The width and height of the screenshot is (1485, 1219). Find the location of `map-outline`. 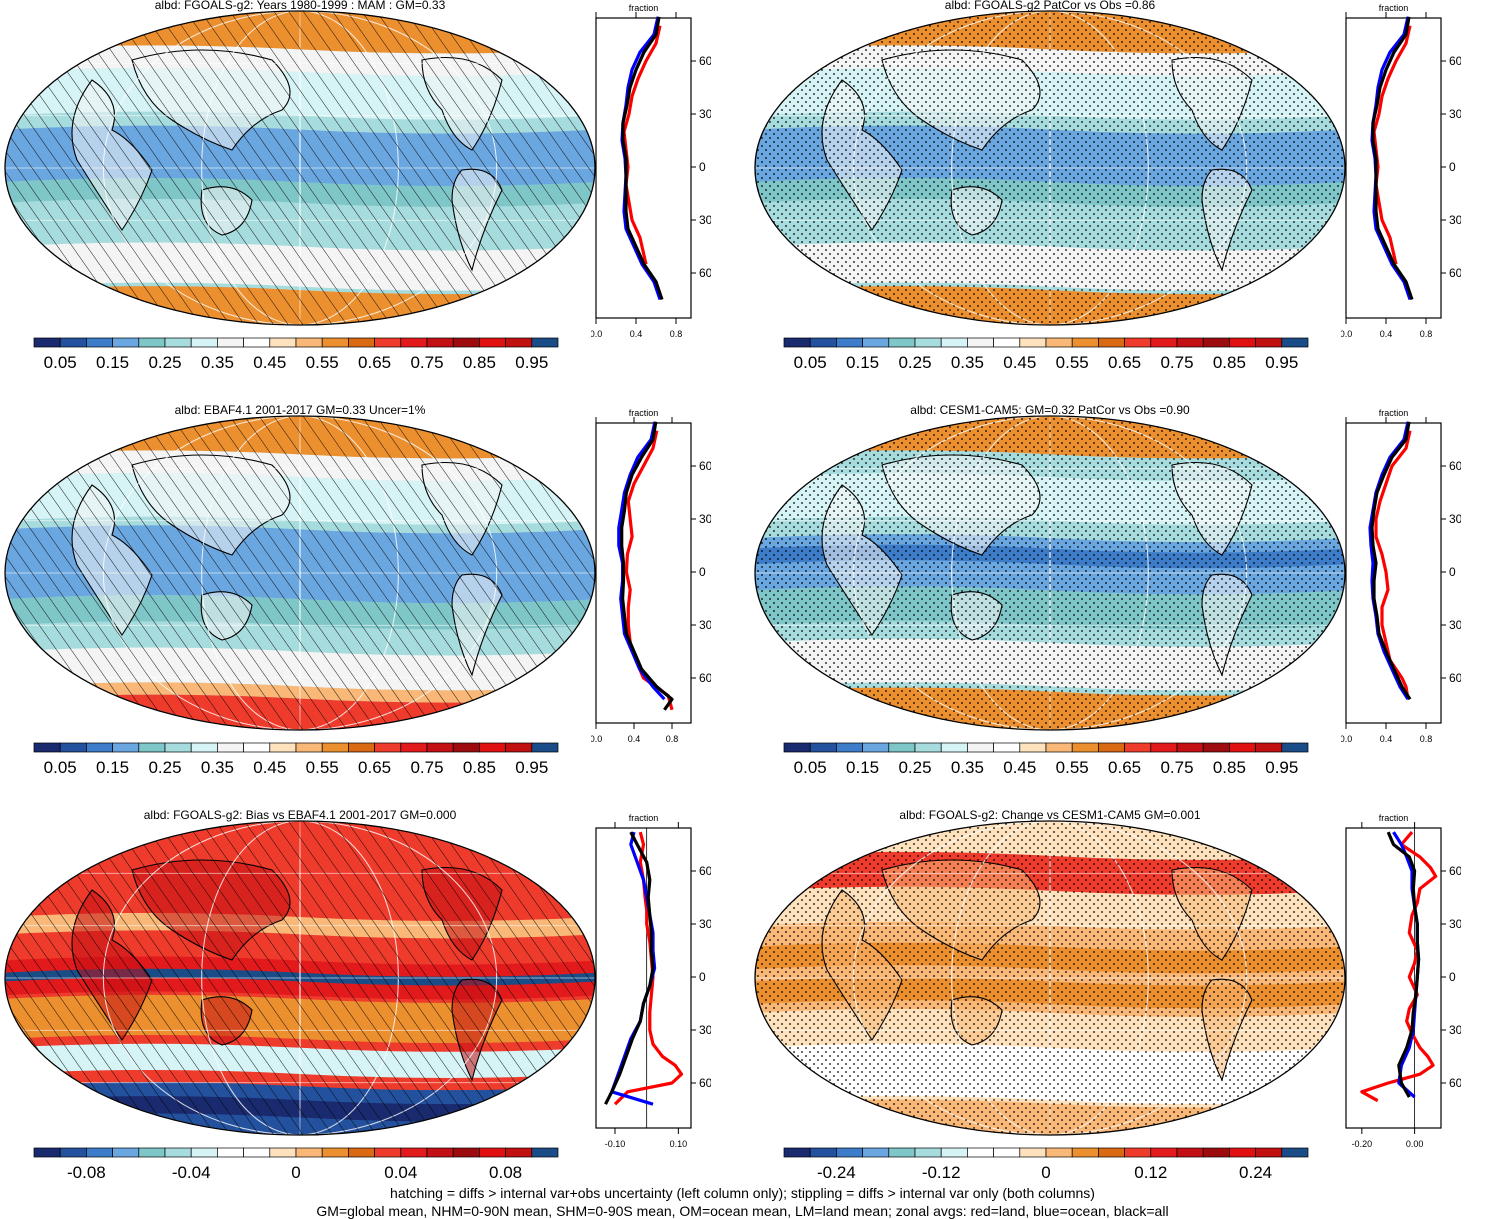

map-outline is located at coordinates (1050, 978).